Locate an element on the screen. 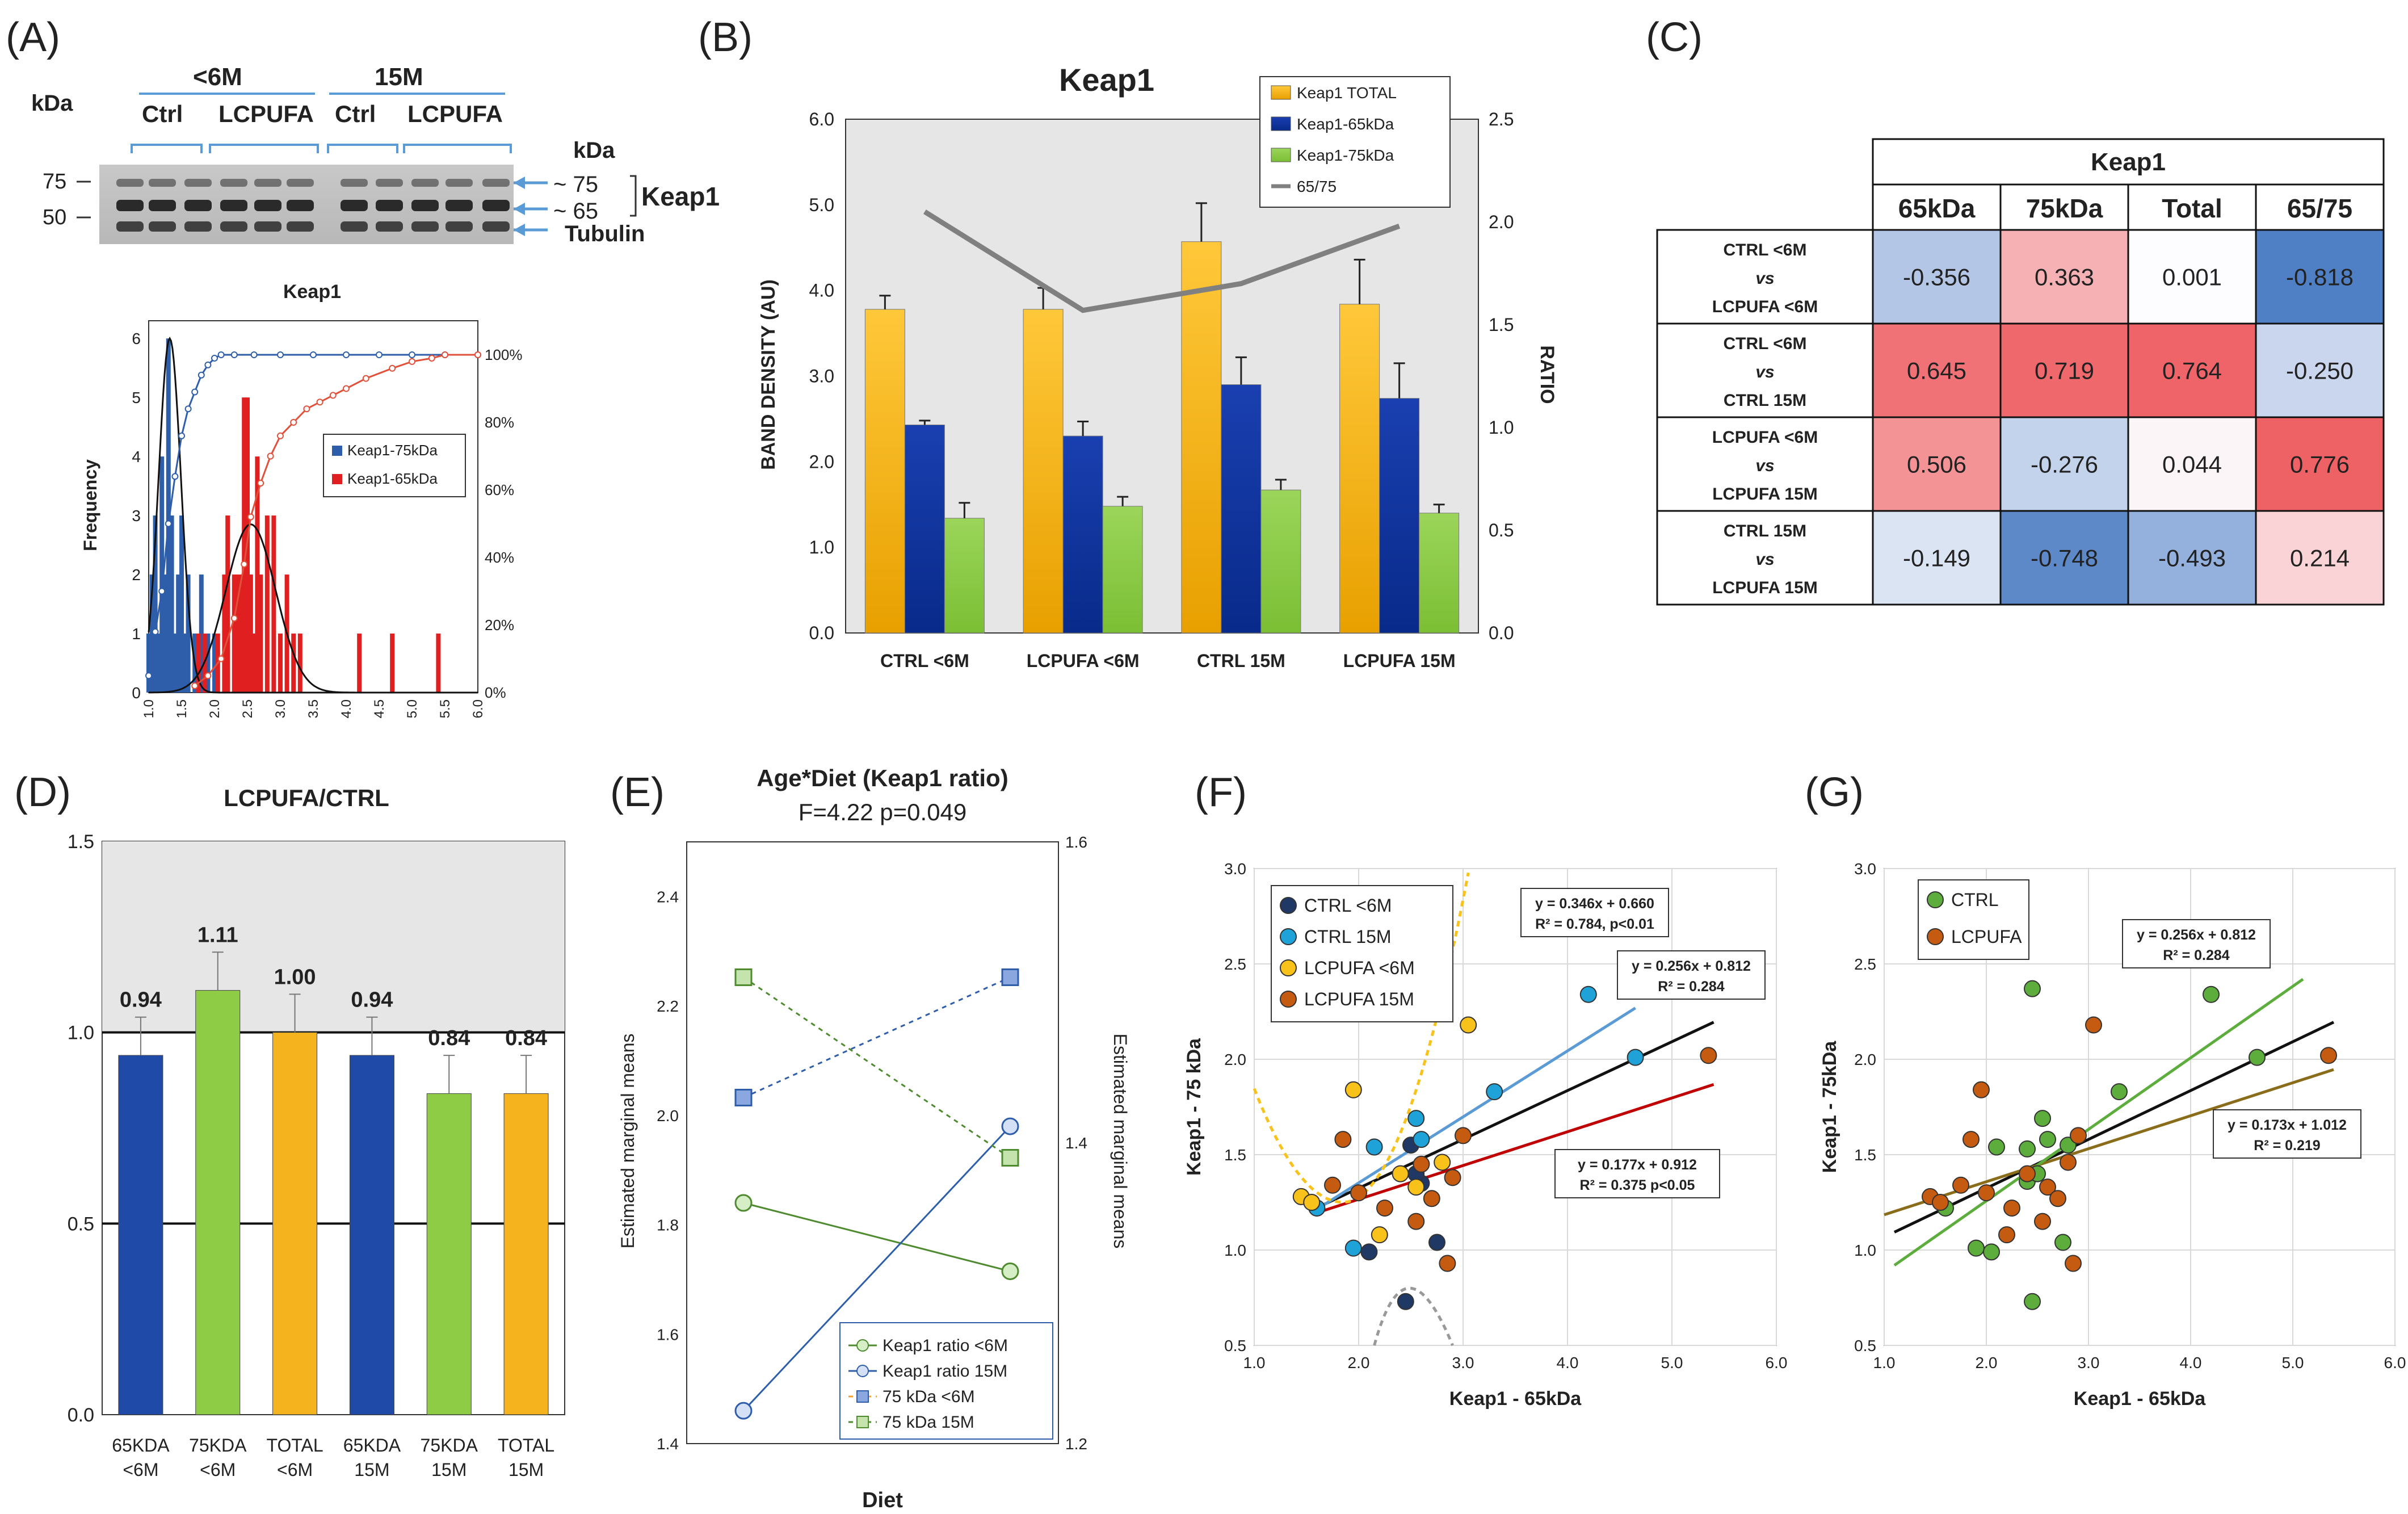 The height and width of the screenshot is (1514, 2408). chart-g-legend-marker is located at coordinates (1935, 936).